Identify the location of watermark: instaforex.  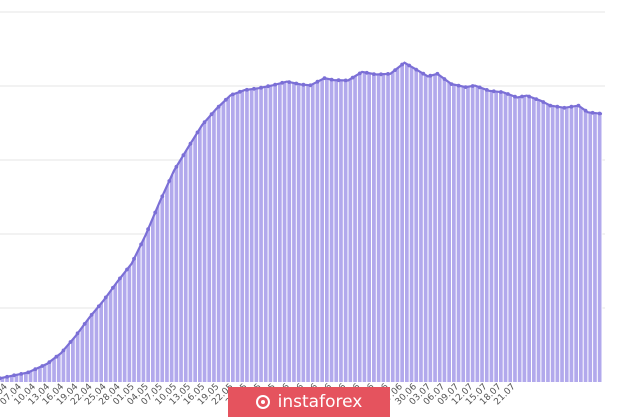
(309, 402).